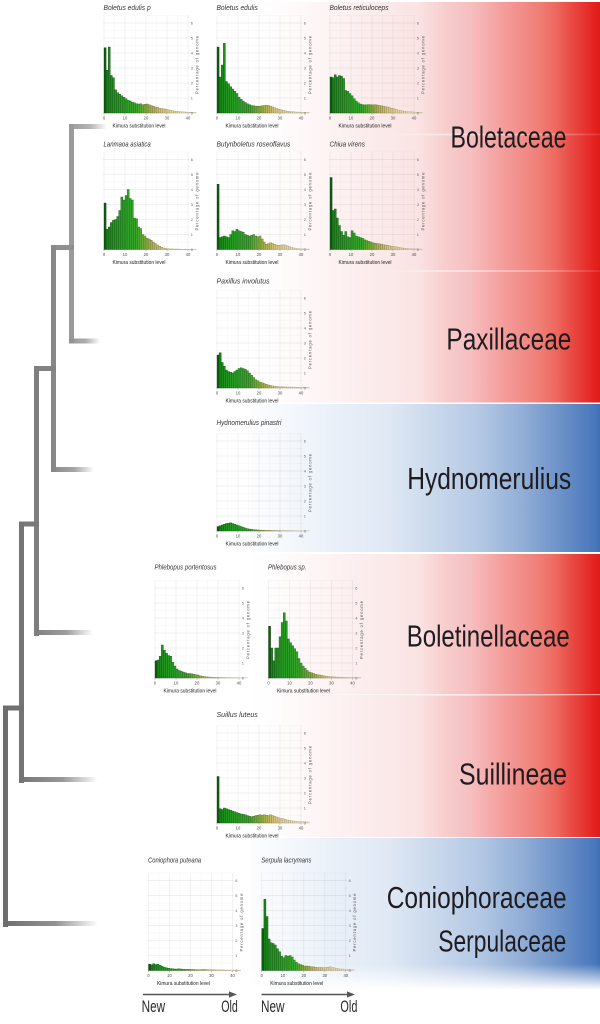  Describe the element at coordinates (249, 422) in the screenshot. I see `svg-text: Hydnomerulius pinastri` at that location.